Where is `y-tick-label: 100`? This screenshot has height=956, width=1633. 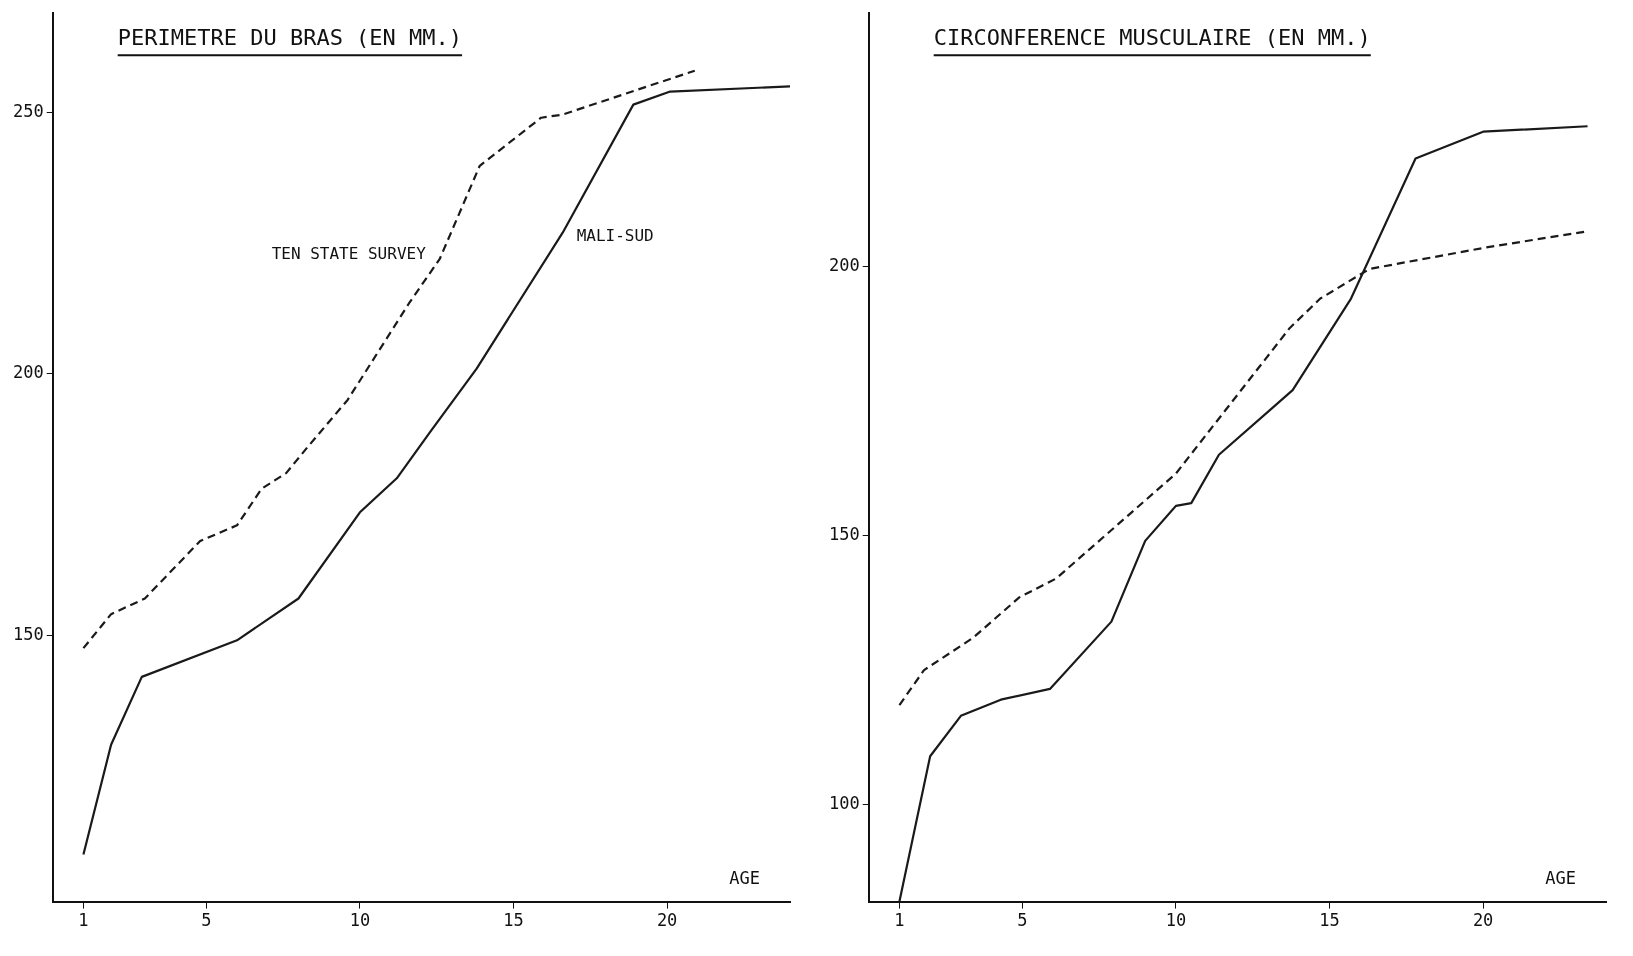 y-tick-label: 100 is located at coordinates (844, 803).